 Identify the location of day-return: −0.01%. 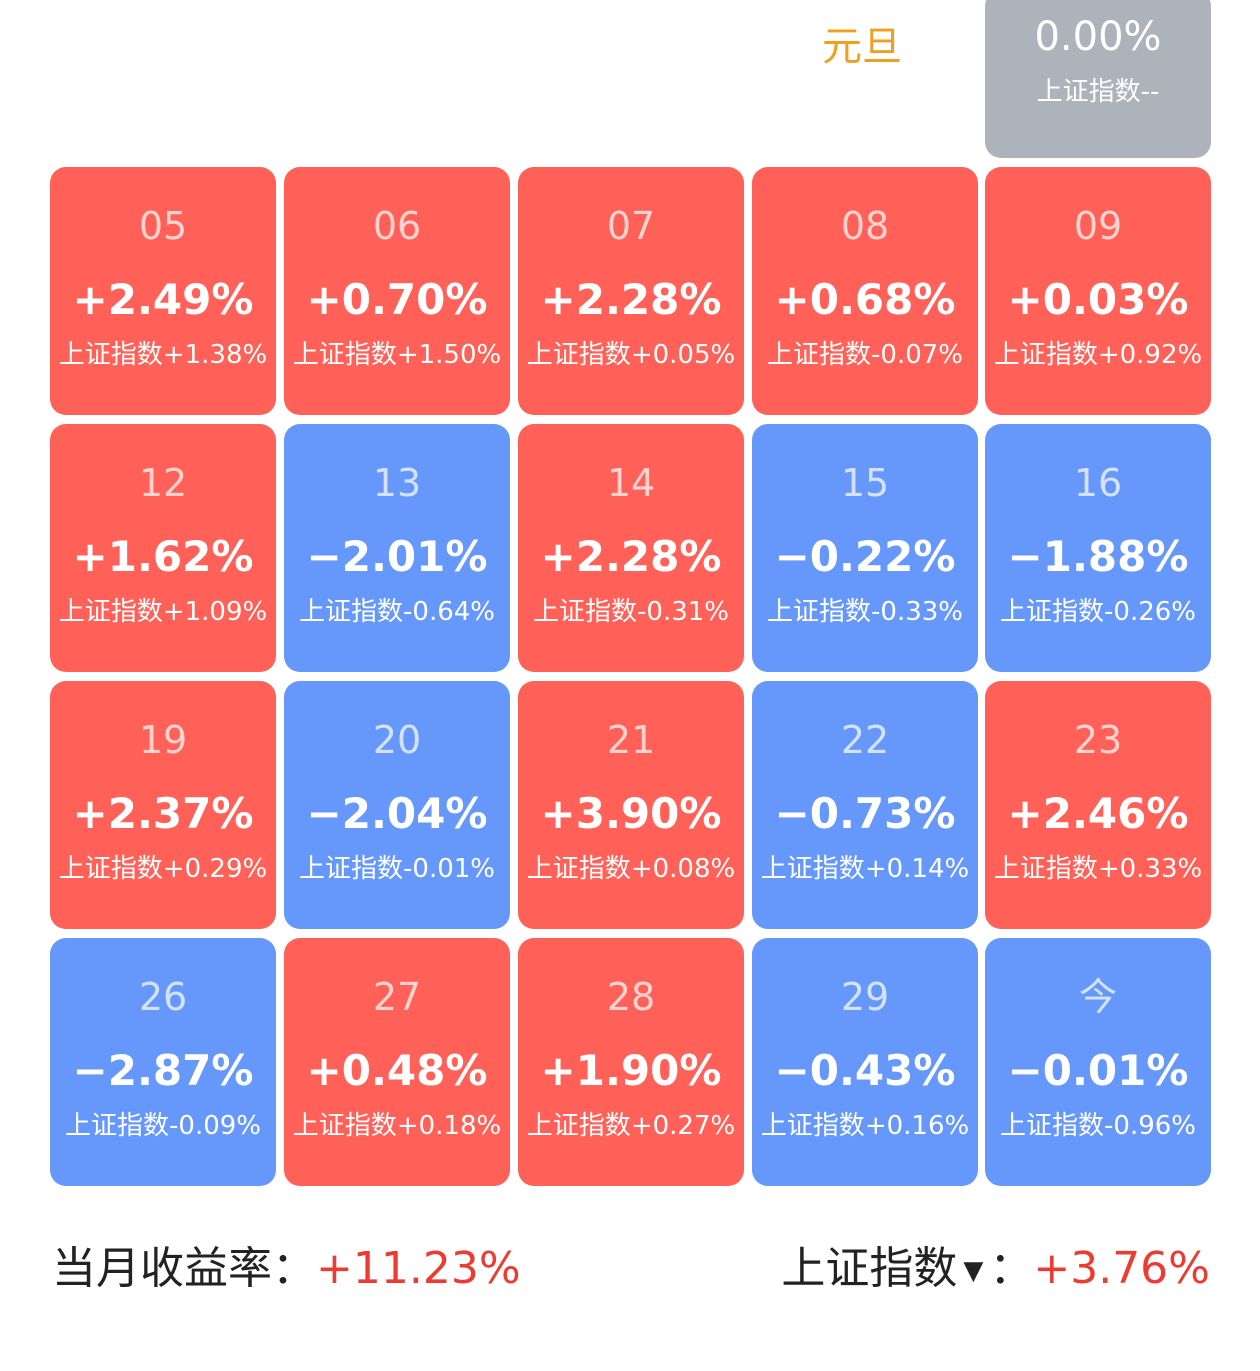
(1098, 1070).